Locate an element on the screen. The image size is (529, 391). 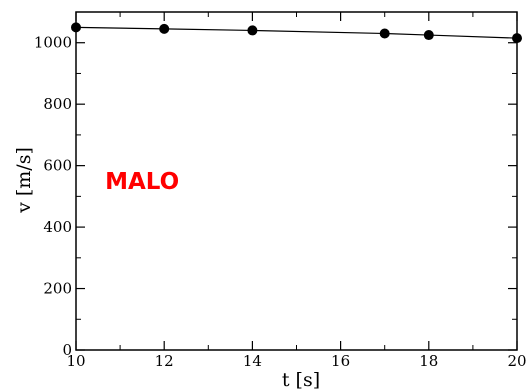
y-tick-label: 400 is located at coordinates (57, 227).